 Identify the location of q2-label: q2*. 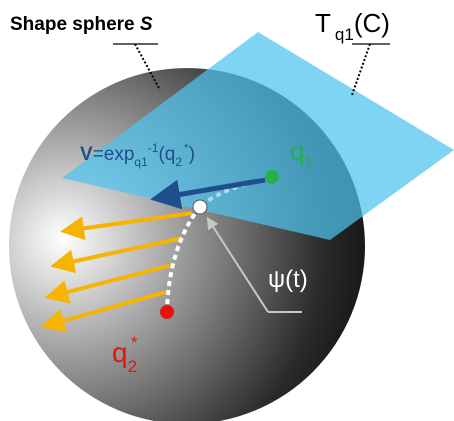
(125, 354).